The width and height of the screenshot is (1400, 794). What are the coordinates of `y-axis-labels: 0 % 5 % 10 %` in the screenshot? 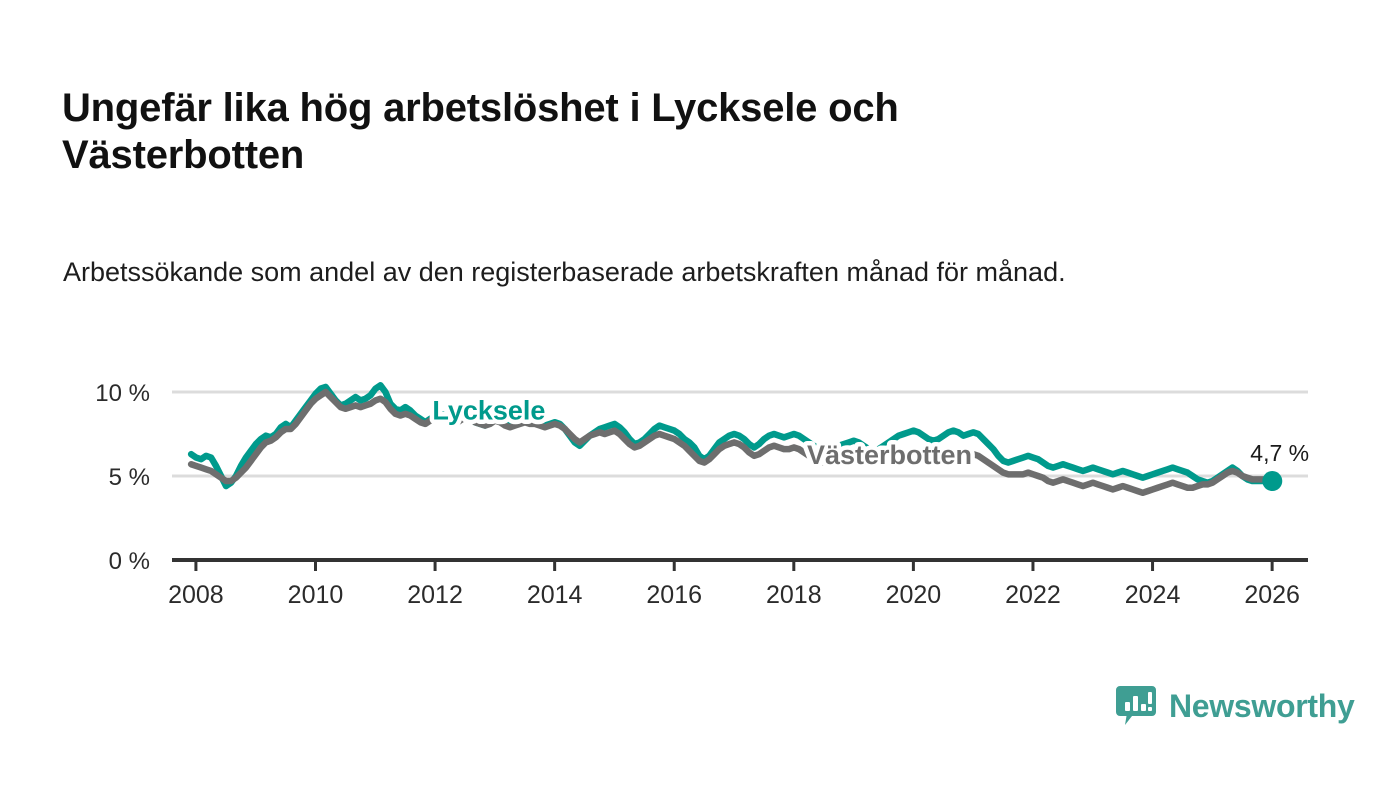 It's located at (122, 477).